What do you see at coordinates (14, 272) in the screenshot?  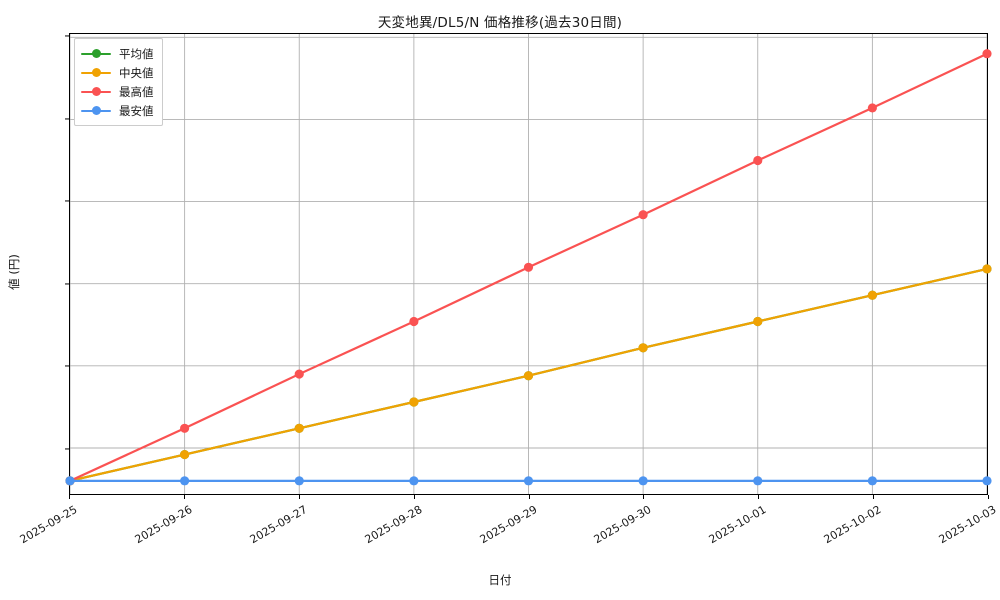 I see `y-axis-label: 値 (円)` at bounding box center [14, 272].